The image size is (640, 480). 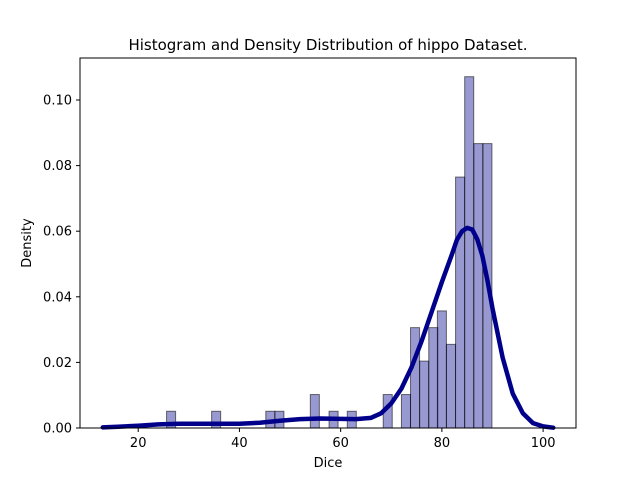 I want to click on x-tick-label: 100, so click(x=543, y=443).